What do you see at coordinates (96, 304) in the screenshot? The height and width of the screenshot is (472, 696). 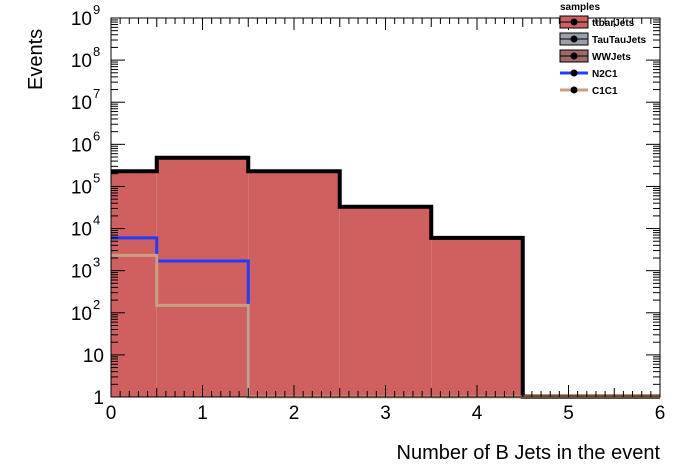 I see `y-tick-exponent: 2` at bounding box center [96, 304].